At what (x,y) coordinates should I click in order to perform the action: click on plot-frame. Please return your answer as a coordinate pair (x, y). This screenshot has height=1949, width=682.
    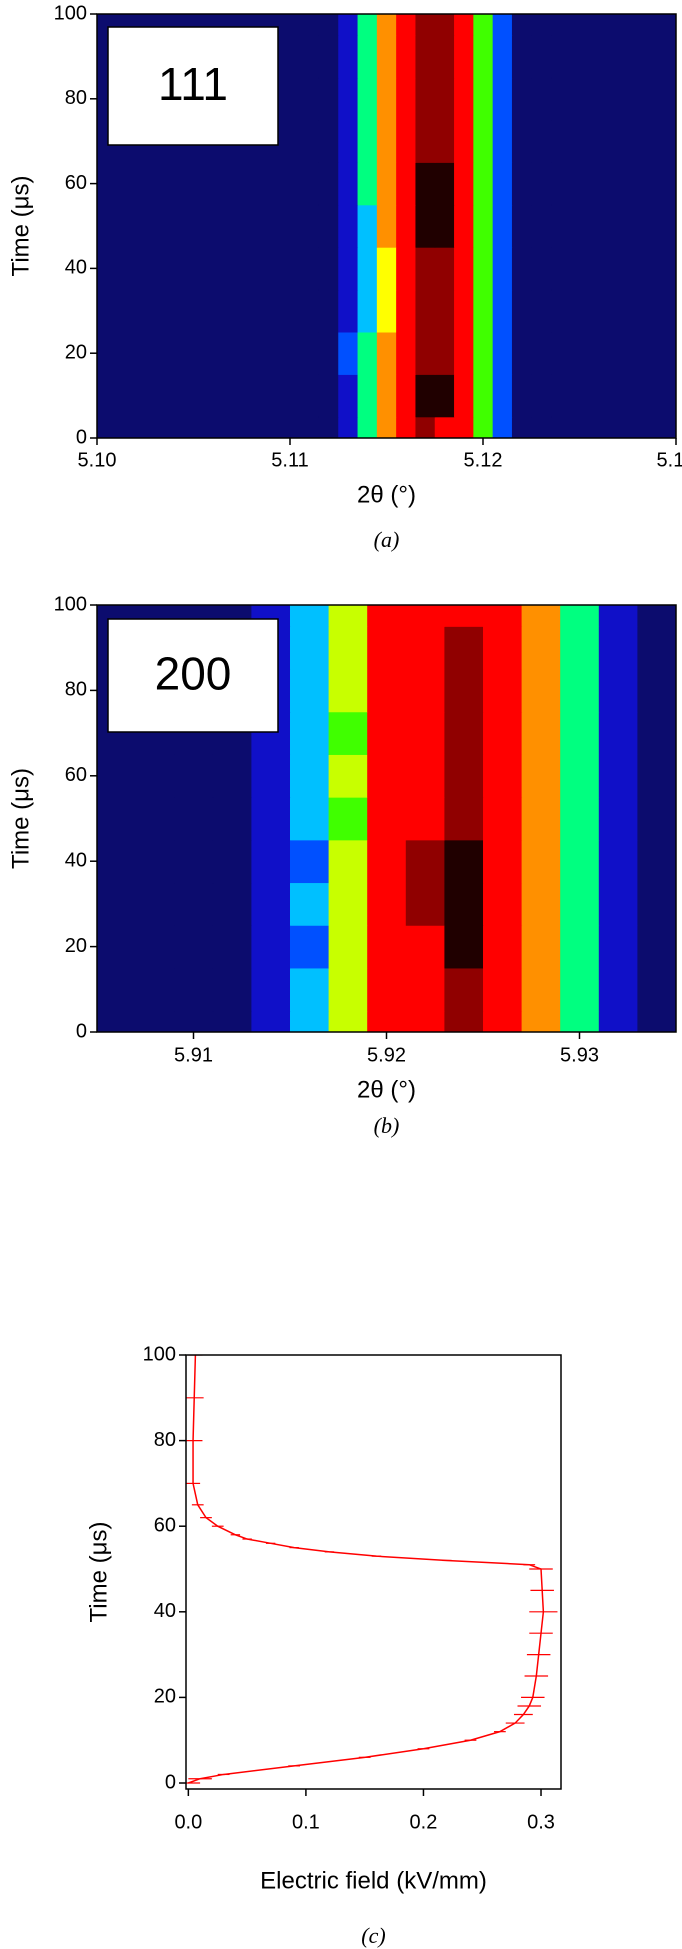
    Looking at the image, I should click on (373, 1572).